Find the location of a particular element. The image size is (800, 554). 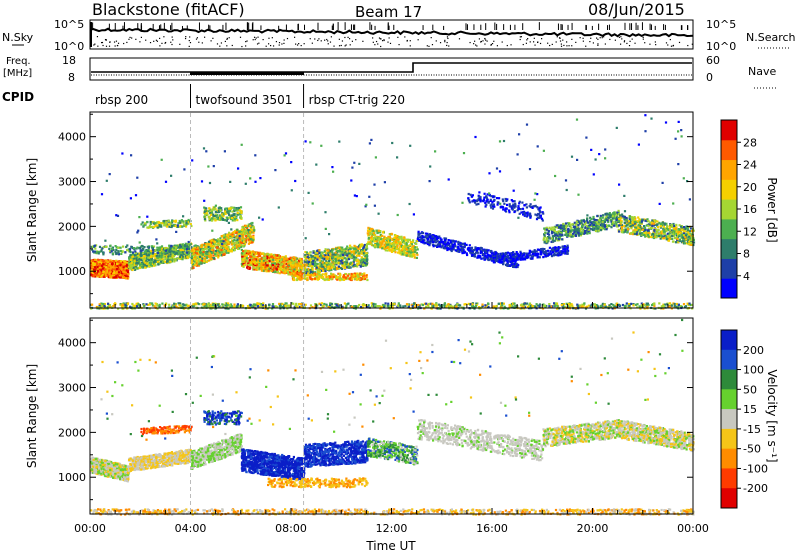

cpid-segment-label: twofsound 3501 is located at coordinates (244, 100).